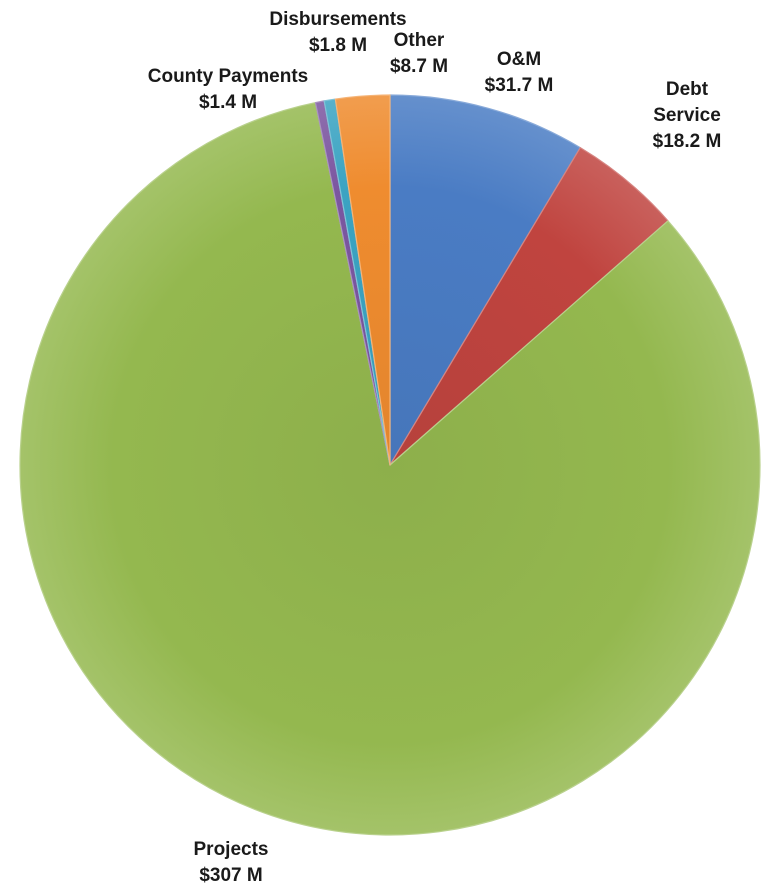 The height and width of the screenshot is (892, 761). Describe the element at coordinates (485, 280) in the screenshot. I see `pie-slice-o-m` at that location.